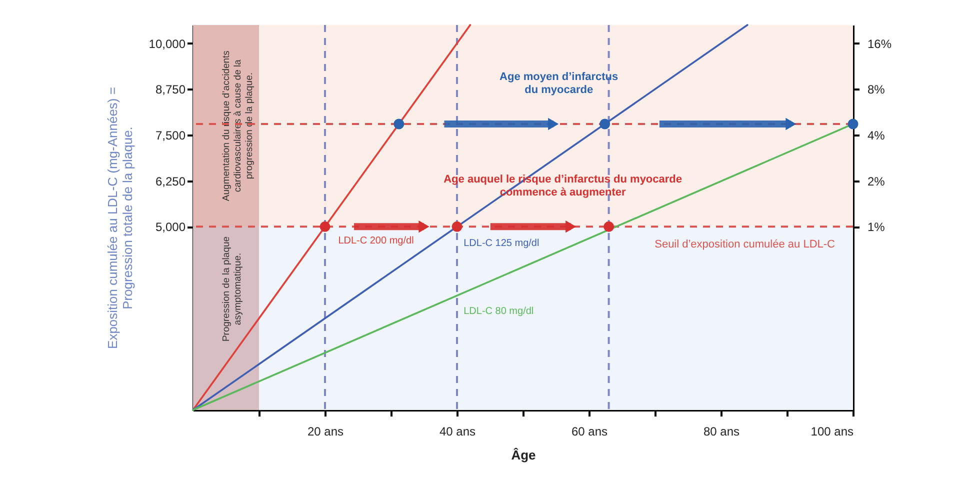  I want to click on x-tick-label: 60 ans, so click(589, 431).